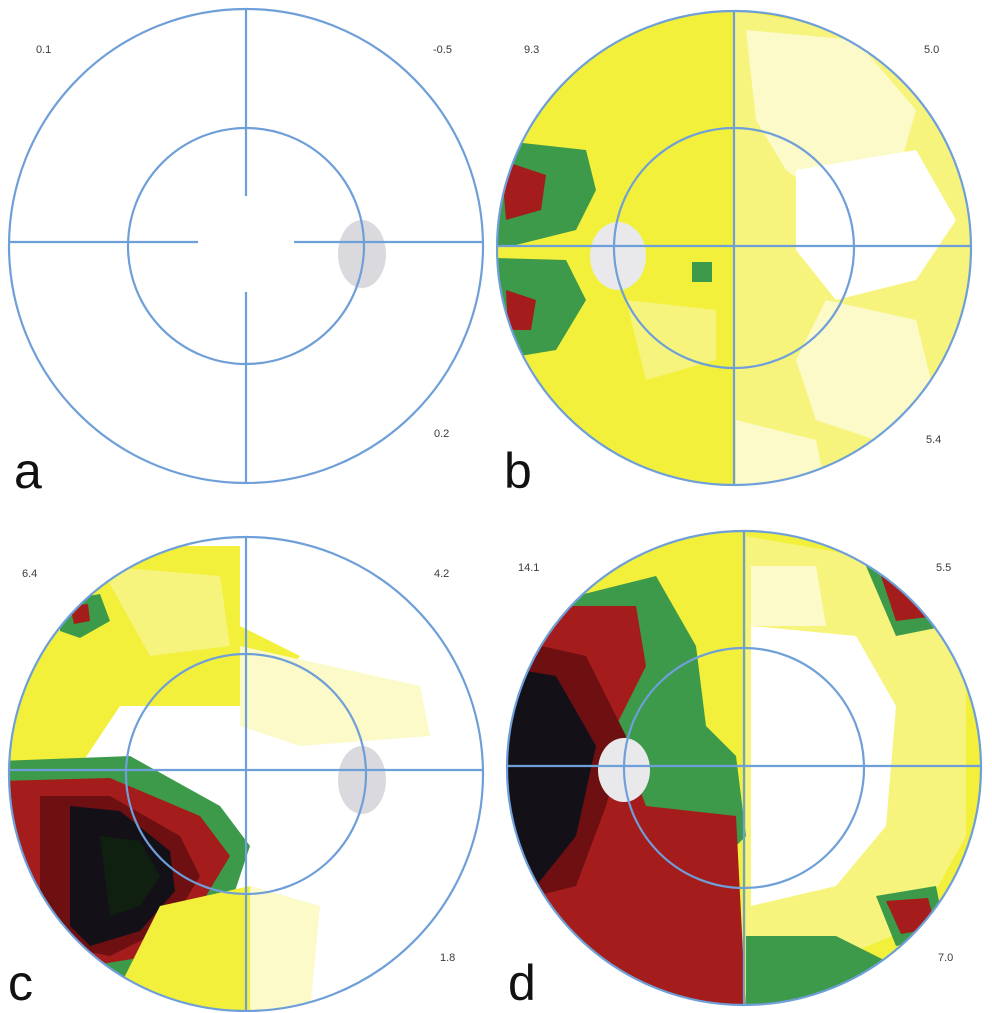  What do you see at coordinates (30, 574) in the screenshot?
I see `value-upper-left: 6.4` at bounding box center [30, 574].